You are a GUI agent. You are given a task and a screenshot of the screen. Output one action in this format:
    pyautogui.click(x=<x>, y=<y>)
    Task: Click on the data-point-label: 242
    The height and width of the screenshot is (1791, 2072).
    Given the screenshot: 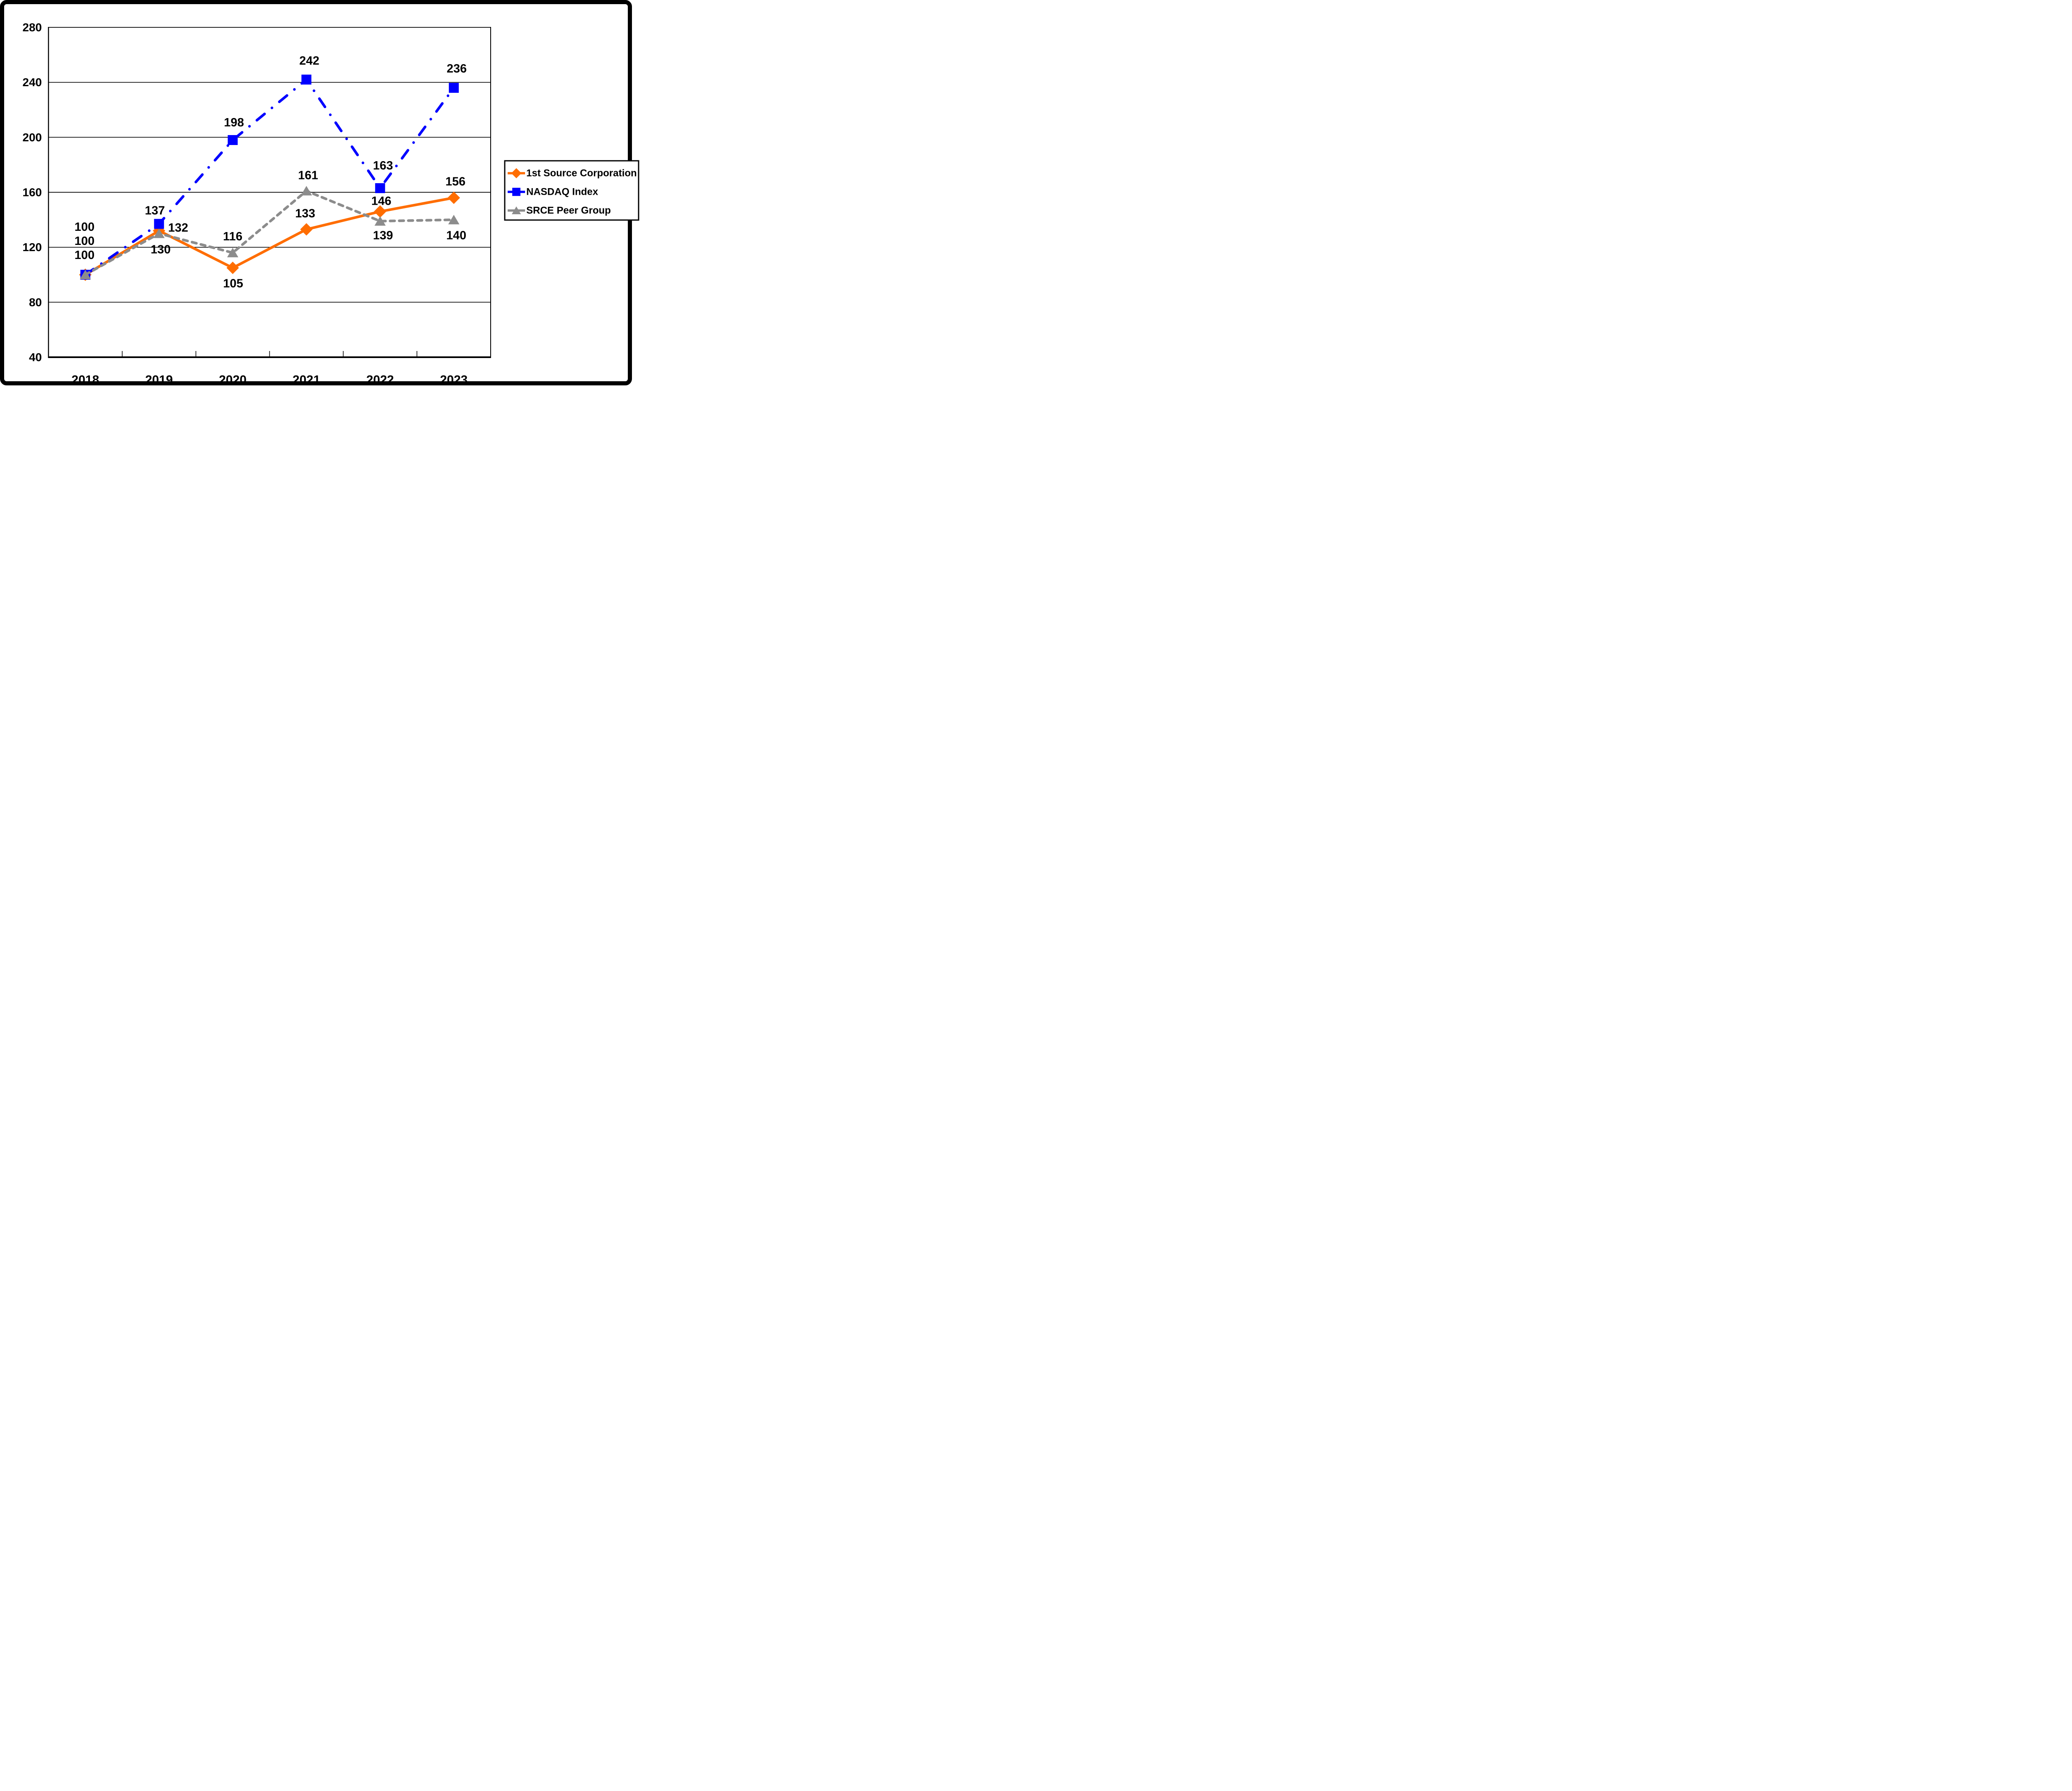 What is the action you would take?
    pyautogui.click(x=309, y=61)
    